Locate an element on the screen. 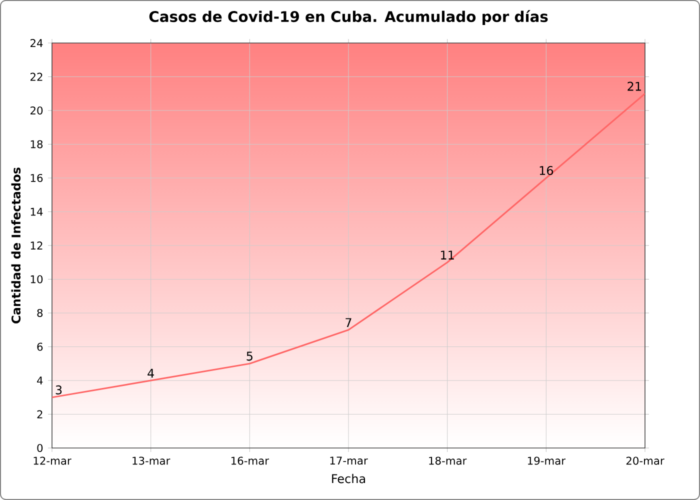 Image resolution: width=700 pixels, height=500 pixels. data-label: 3 is located at coordinates (59, 389).